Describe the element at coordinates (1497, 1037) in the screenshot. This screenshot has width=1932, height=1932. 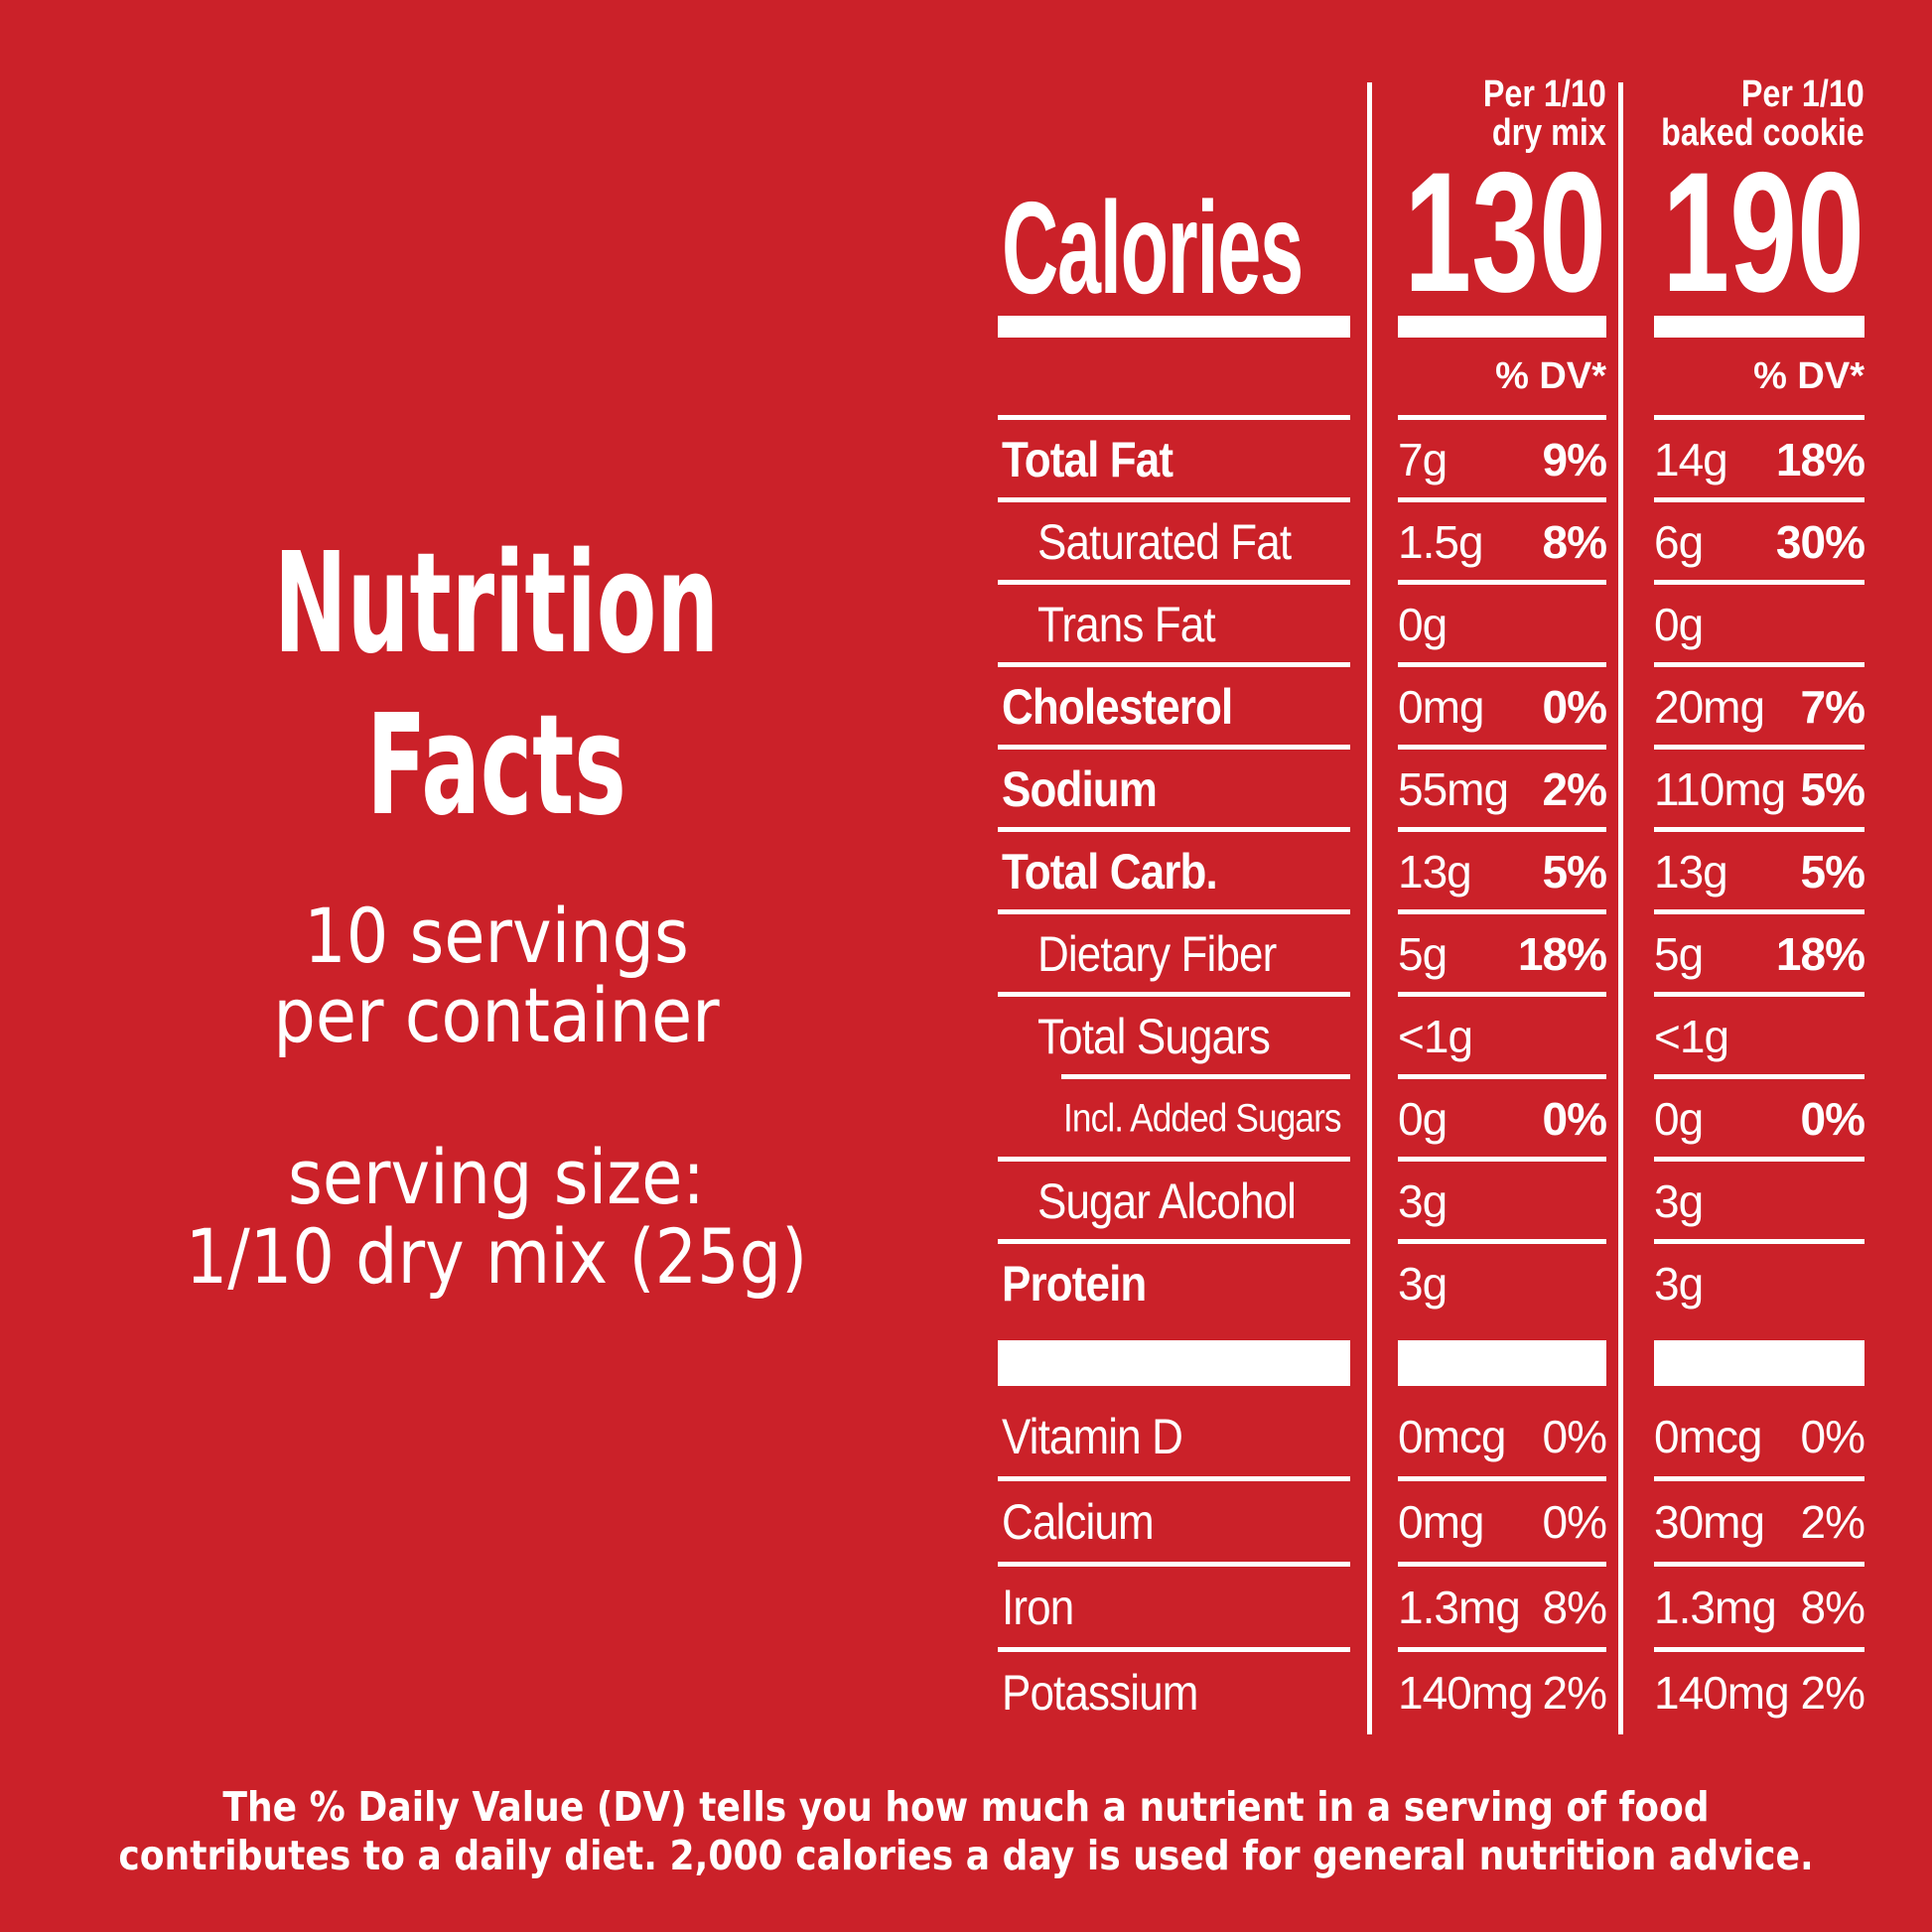
I see `row-value-cell: <1g` at that location.